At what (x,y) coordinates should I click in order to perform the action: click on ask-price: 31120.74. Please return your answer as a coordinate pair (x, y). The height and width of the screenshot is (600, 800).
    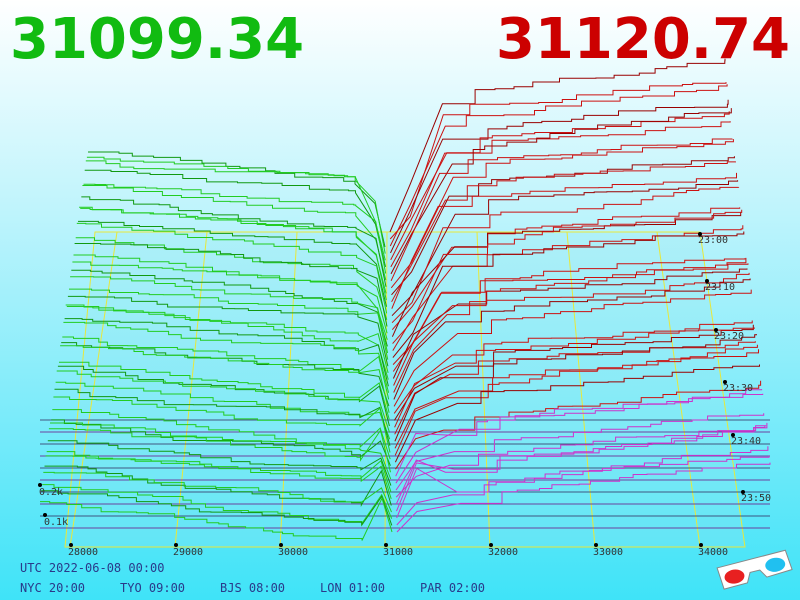
    Looking at the image, I should click on (643, 39).